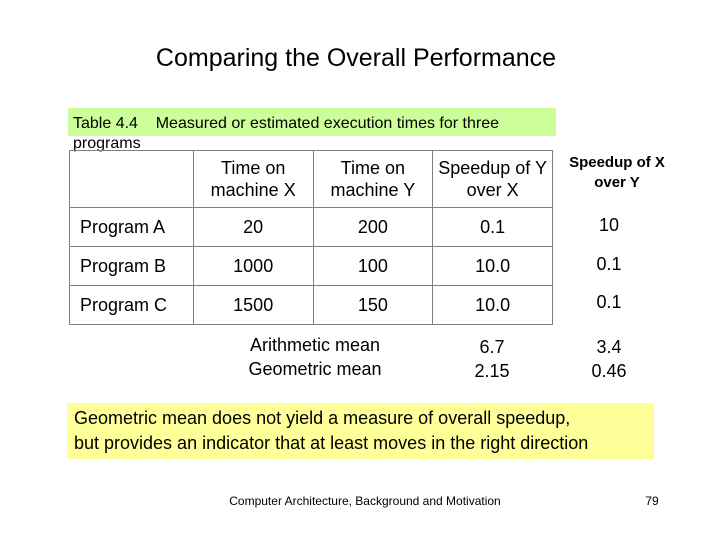 This screenshot has height=540, width=720. Describe the element at coordinates (492, 371) in the screenshot. I see `geometric-mean-y-over-x: 2.15` at that location.